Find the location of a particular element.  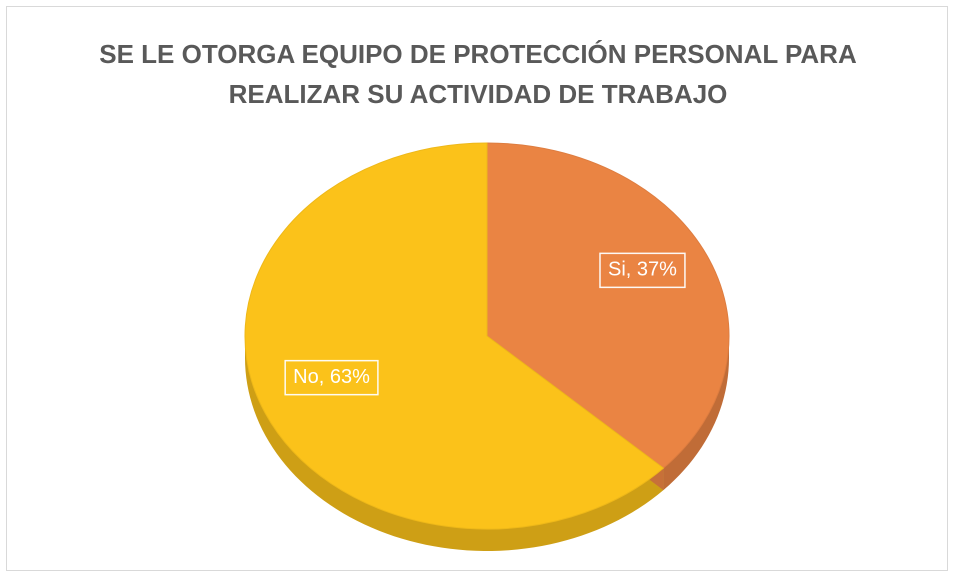

data-label-text: No, 63% is located at coordinates (331, 377).